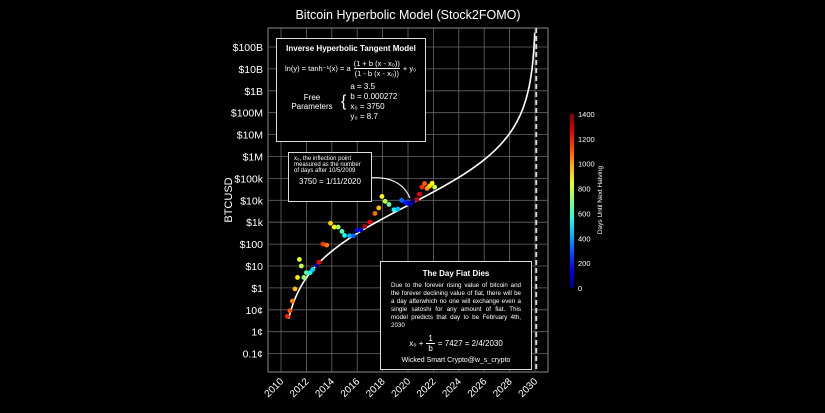 The width and height of the screenshot is (825, 413). What do you see at coordinates (374, 96) in the screenshot?
I see `param-b: b = 0.000272` at bounding box center [374, 96].